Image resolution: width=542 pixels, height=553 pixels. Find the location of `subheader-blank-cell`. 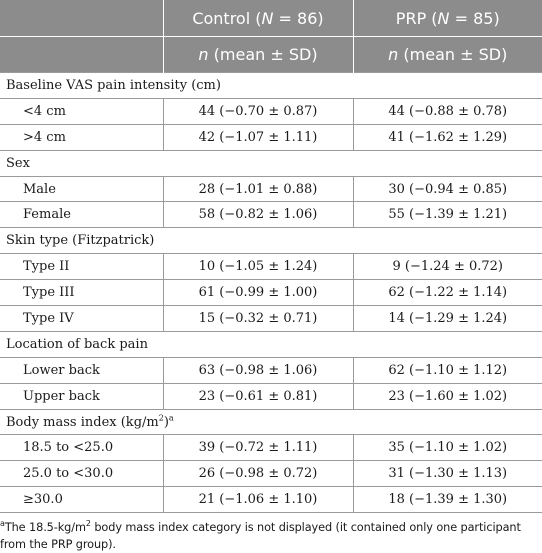

subheader-blank-cell is located at coordinates (82, 54).